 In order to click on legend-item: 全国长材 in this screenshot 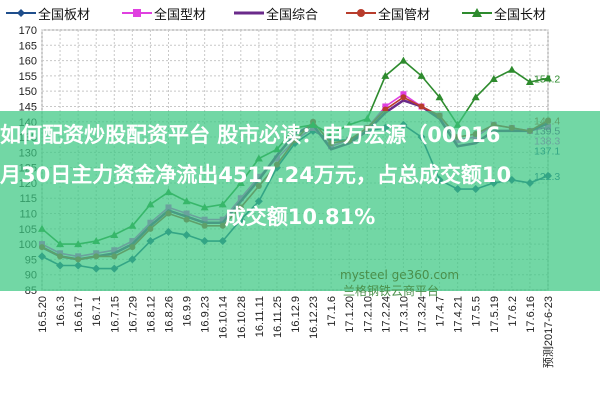, I will do `click(503, 13)`.